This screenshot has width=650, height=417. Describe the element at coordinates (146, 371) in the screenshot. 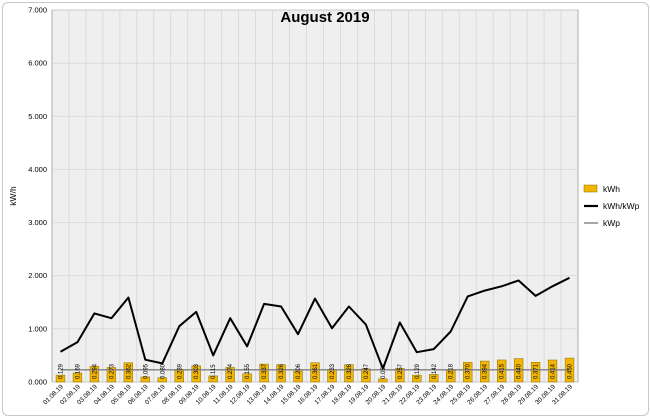

I see `bar-data-label: 0.095` at that location.